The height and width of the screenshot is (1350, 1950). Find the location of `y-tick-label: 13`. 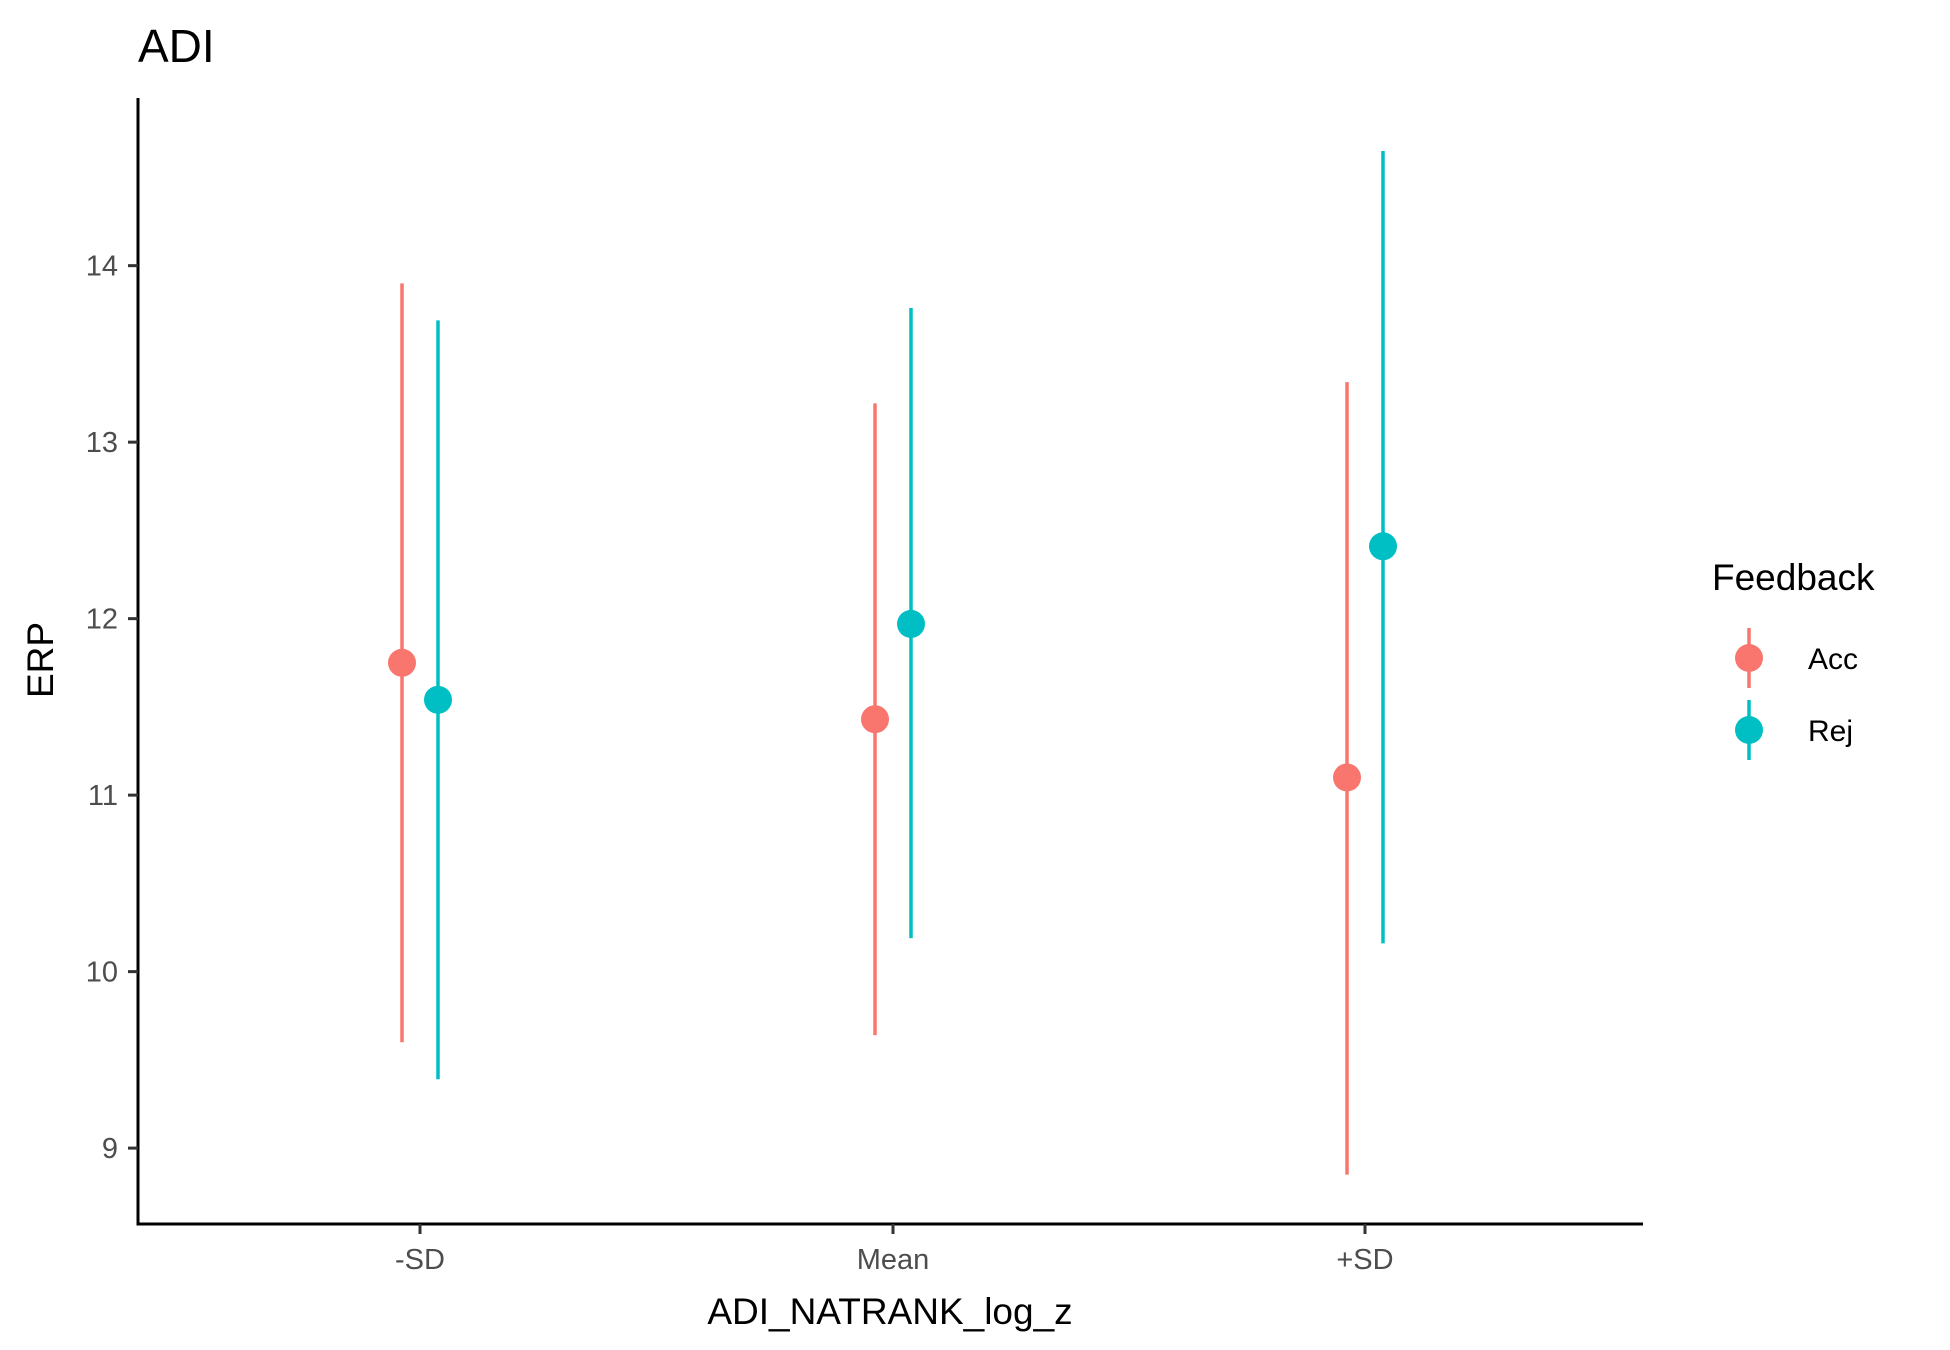

y-tick-label: 13 is located at coordinates (102, 443).